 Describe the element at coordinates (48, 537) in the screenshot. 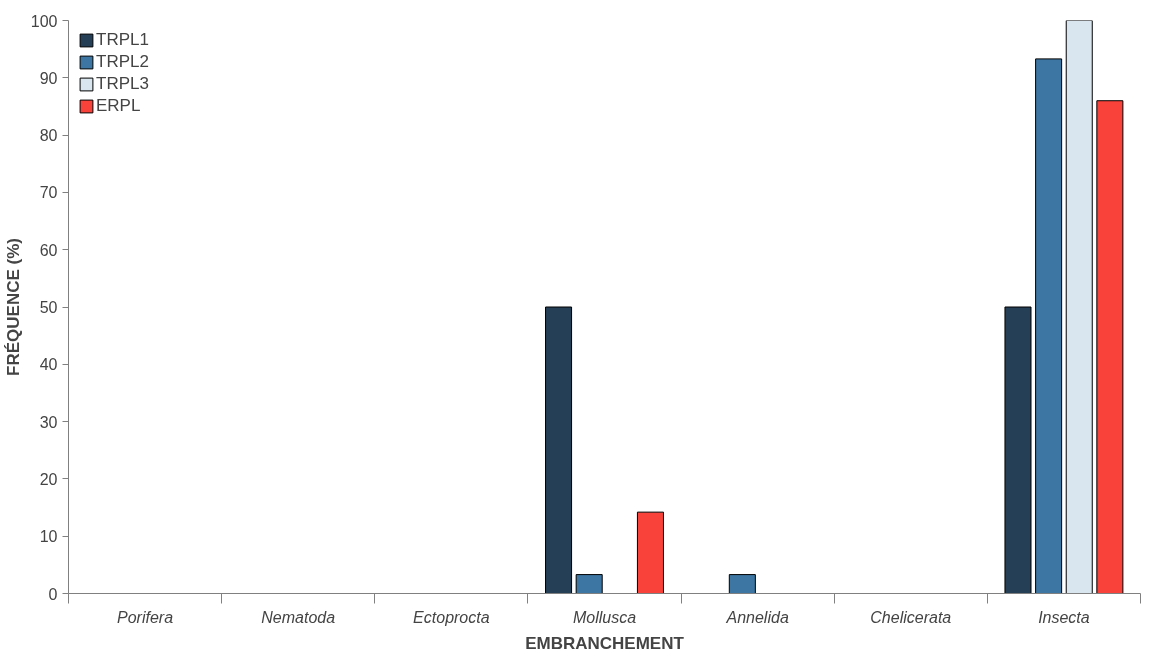

I see `y-tick-label: 10` at that location.